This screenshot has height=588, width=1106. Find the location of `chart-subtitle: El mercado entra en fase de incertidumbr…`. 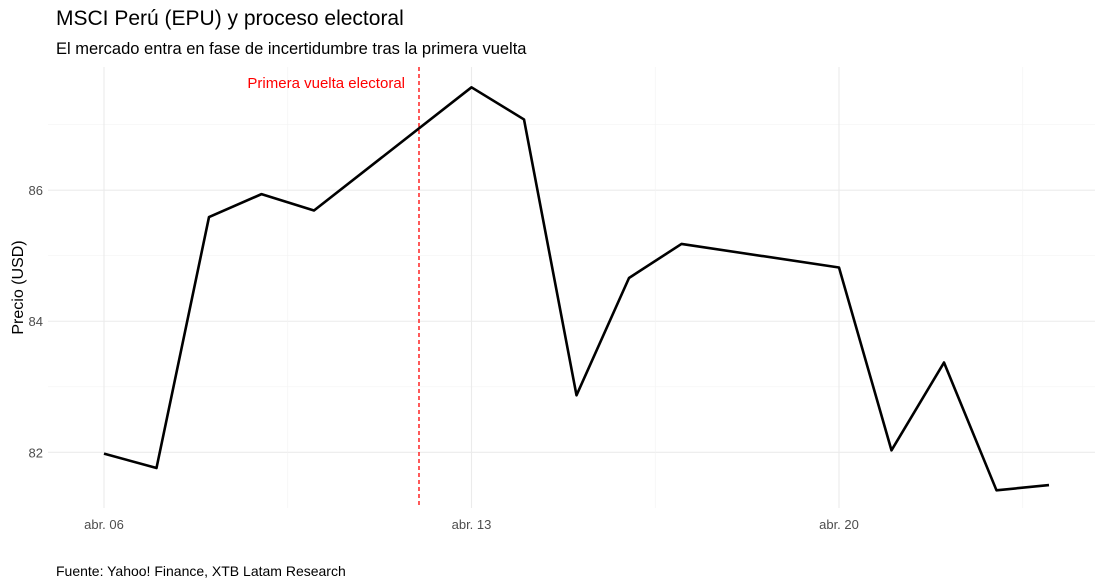

chart-subtitle: El mercado entra en fase de incertidumbr… is located at coordinates (291, 49).